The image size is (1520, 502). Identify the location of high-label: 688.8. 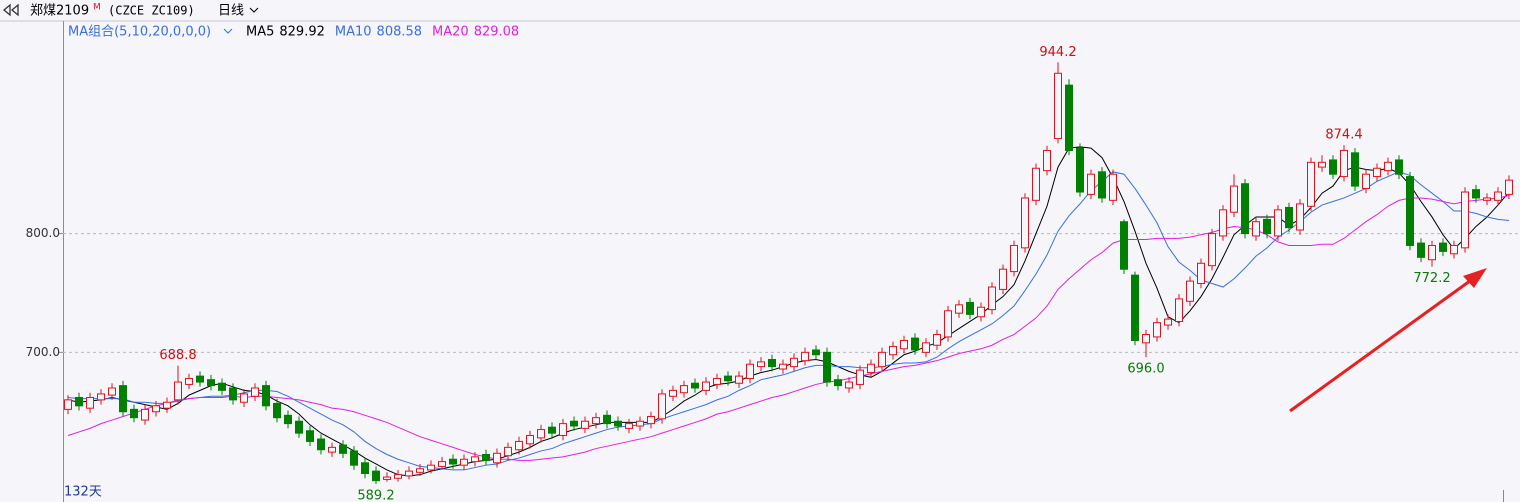
(177, 355).